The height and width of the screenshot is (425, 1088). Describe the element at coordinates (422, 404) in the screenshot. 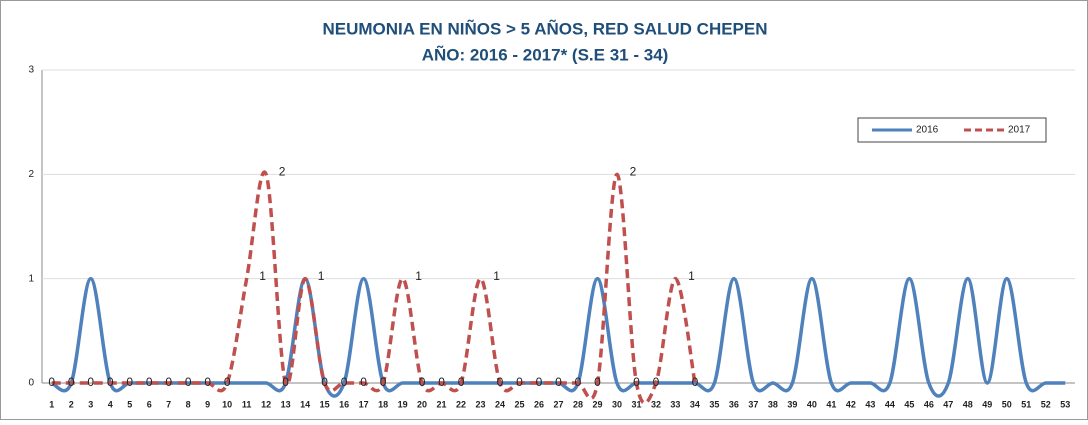

I see `x-tick-label: 20` at that location.